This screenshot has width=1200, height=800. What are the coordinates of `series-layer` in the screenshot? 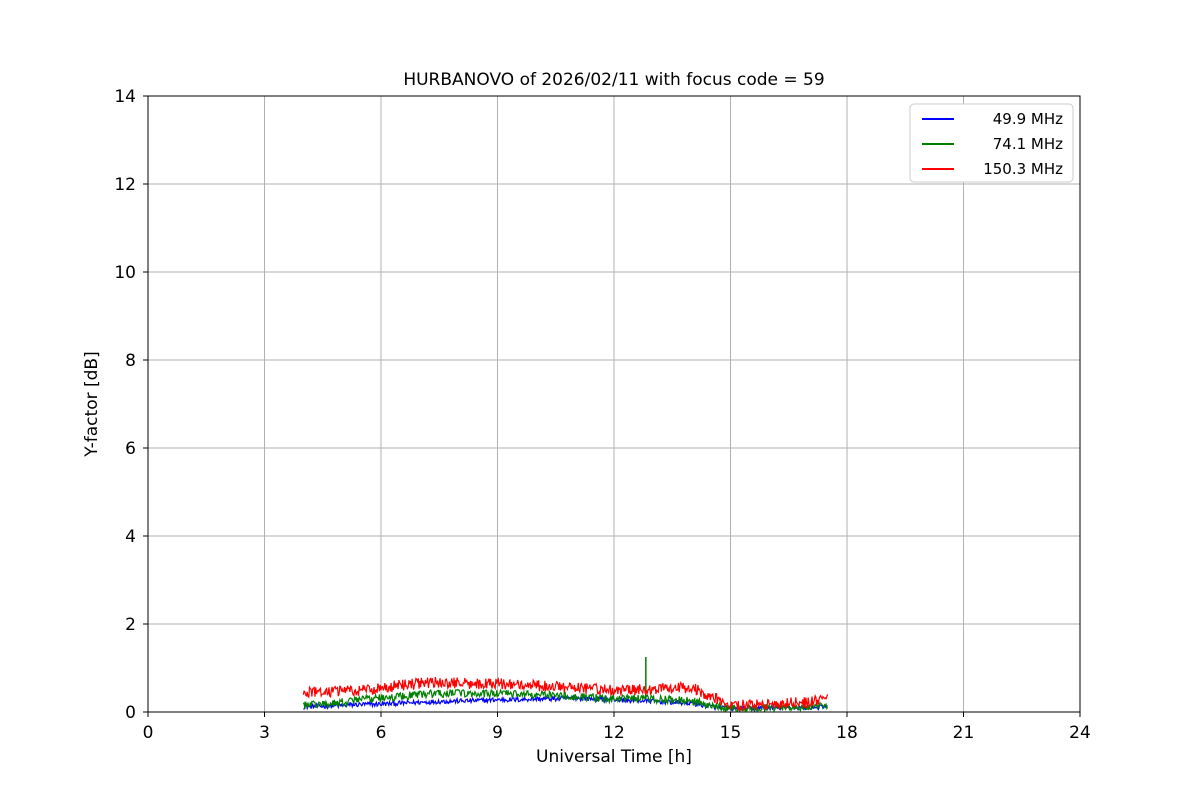 It's located at (565, 685).